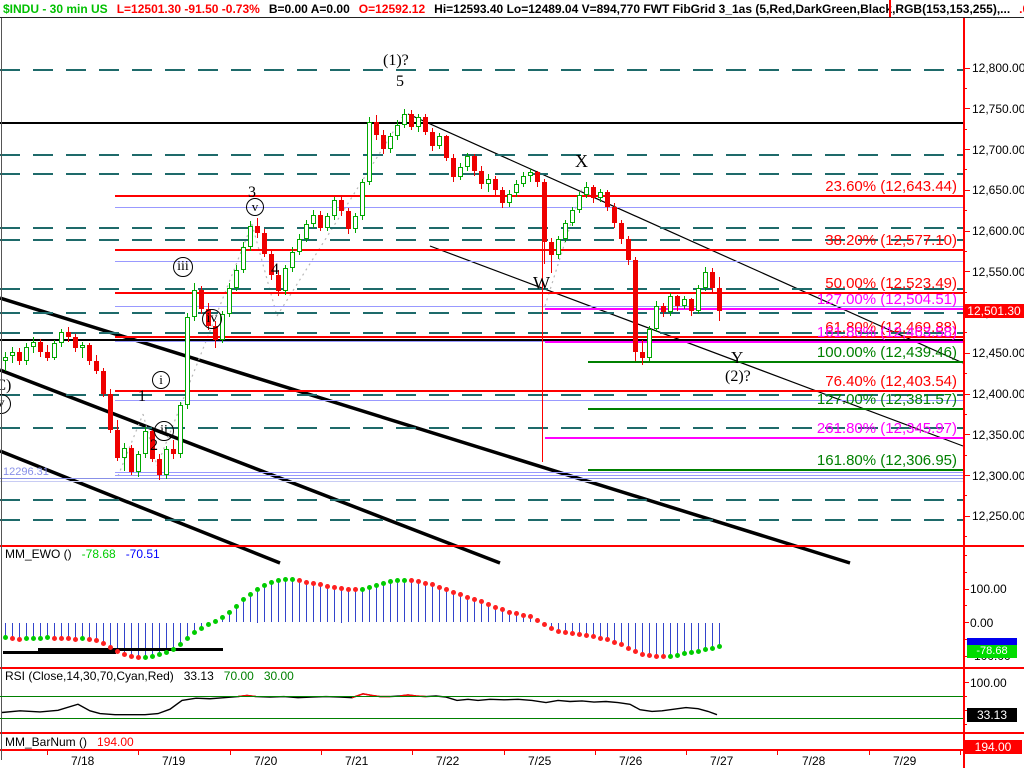 This screenshot has height=768, width=1024. I want to click on rsi-readout: 33.13, so click(198, 676).